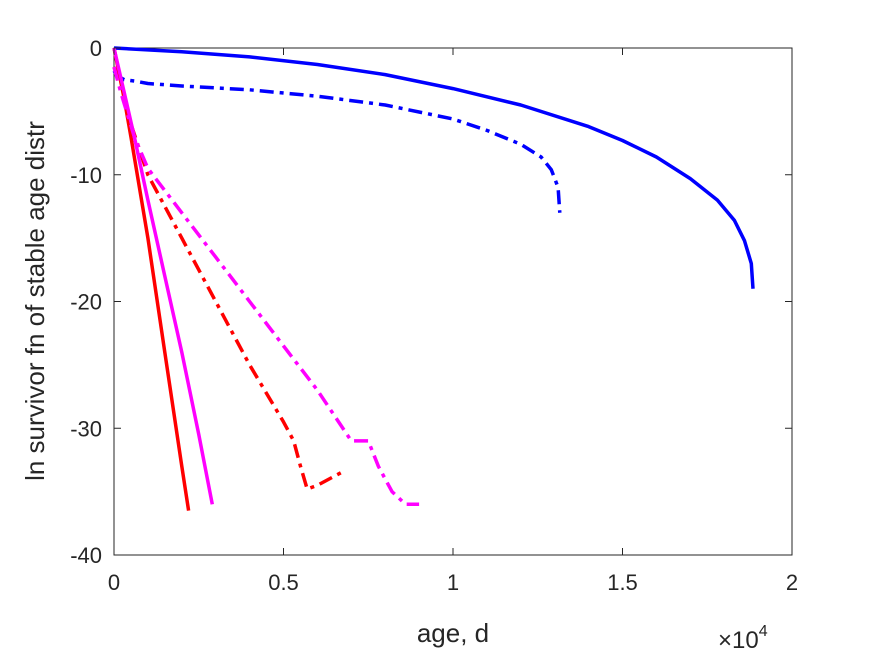  Describe the element at coordinates (453, 633) in the screenshot. I see `x-axis-label: age, d` at that location.